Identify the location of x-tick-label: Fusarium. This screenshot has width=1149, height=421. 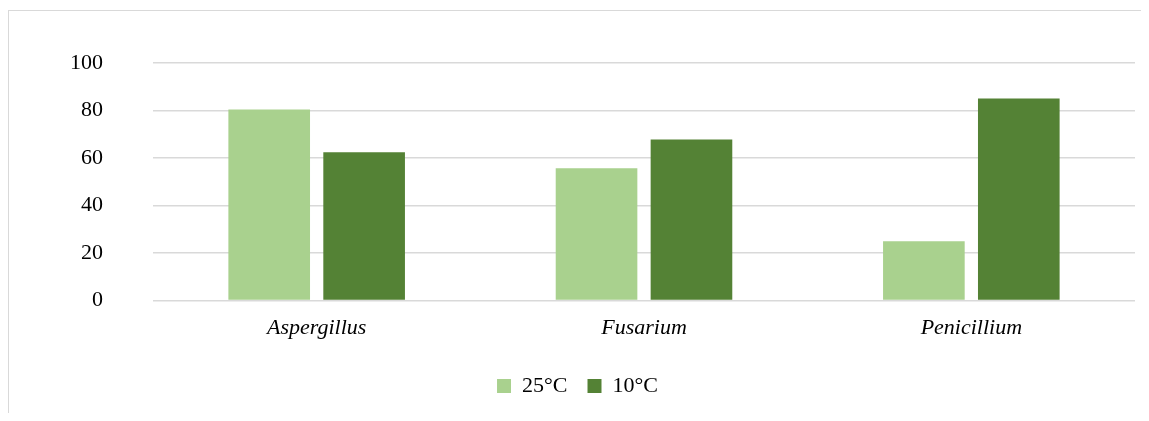
(643, 326).